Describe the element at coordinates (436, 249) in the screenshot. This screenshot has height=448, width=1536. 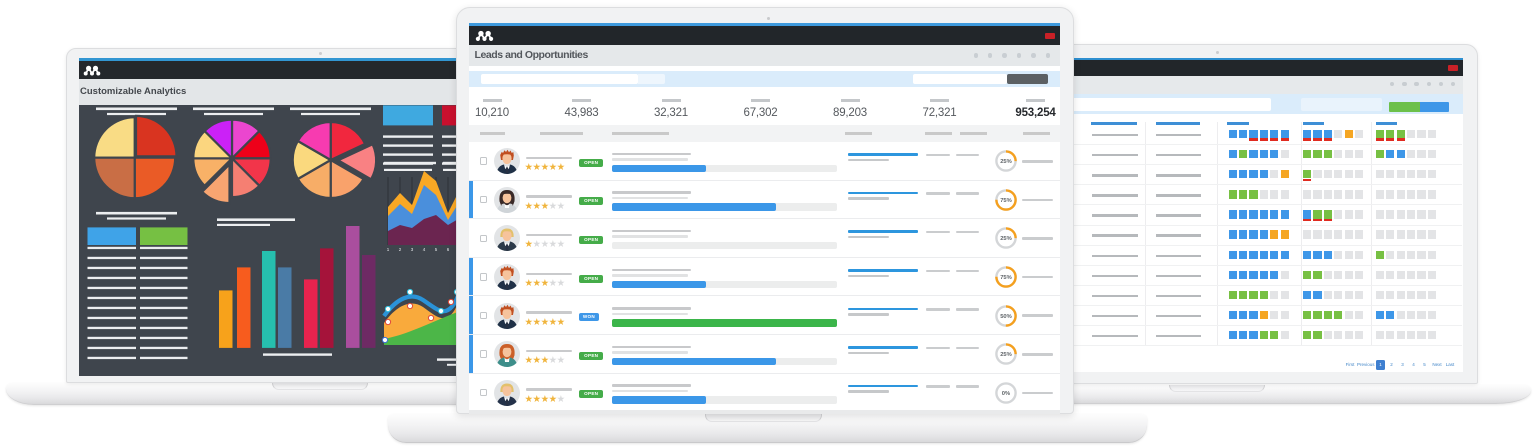
I see `svg-text: 5` at that location.